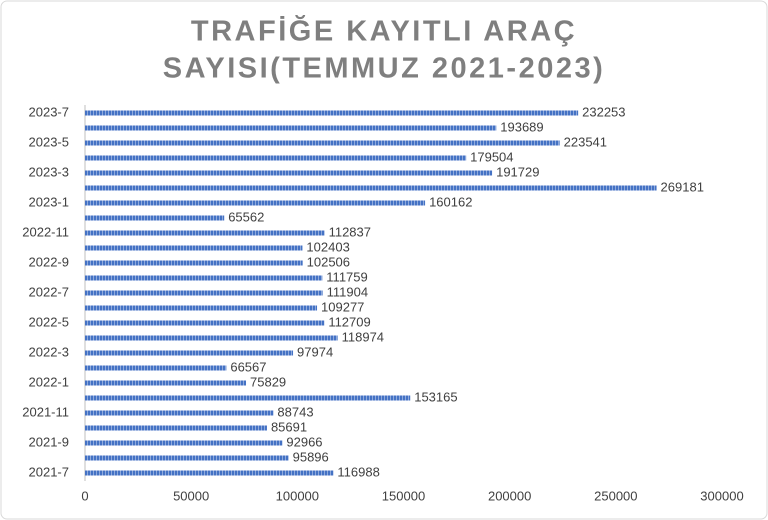 The width and height of the screenshot is (768, 520). What do you see at coordinates (603, 111) in the screenshot?
I see `data-label: 232253` at bounding box center [603, 111].